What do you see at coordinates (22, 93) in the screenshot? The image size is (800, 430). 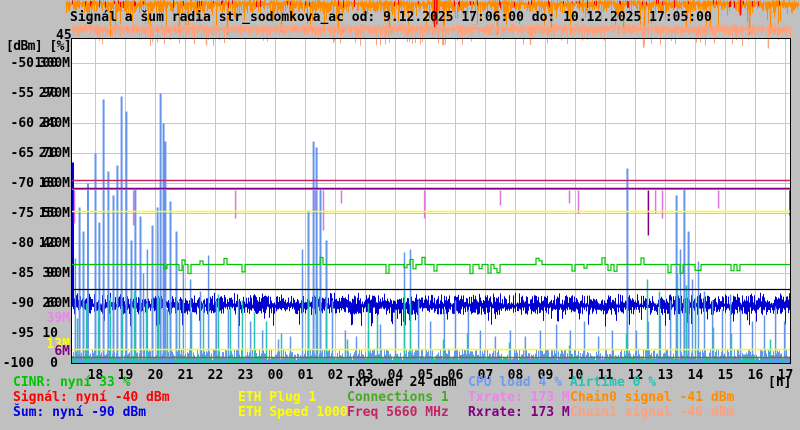 I see `y-tick-dbm: -55` at bounding box center [22, 93].